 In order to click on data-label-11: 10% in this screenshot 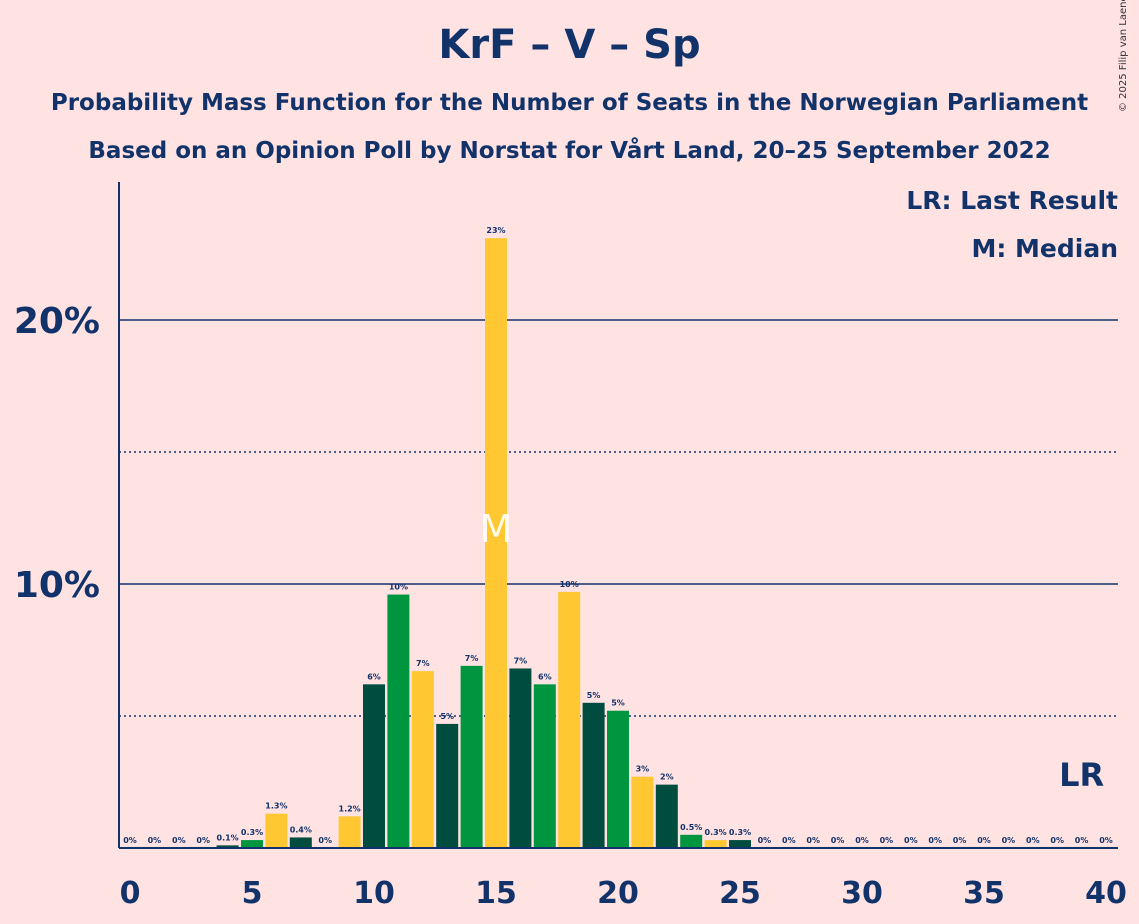, I will do `click(398, 587)`.